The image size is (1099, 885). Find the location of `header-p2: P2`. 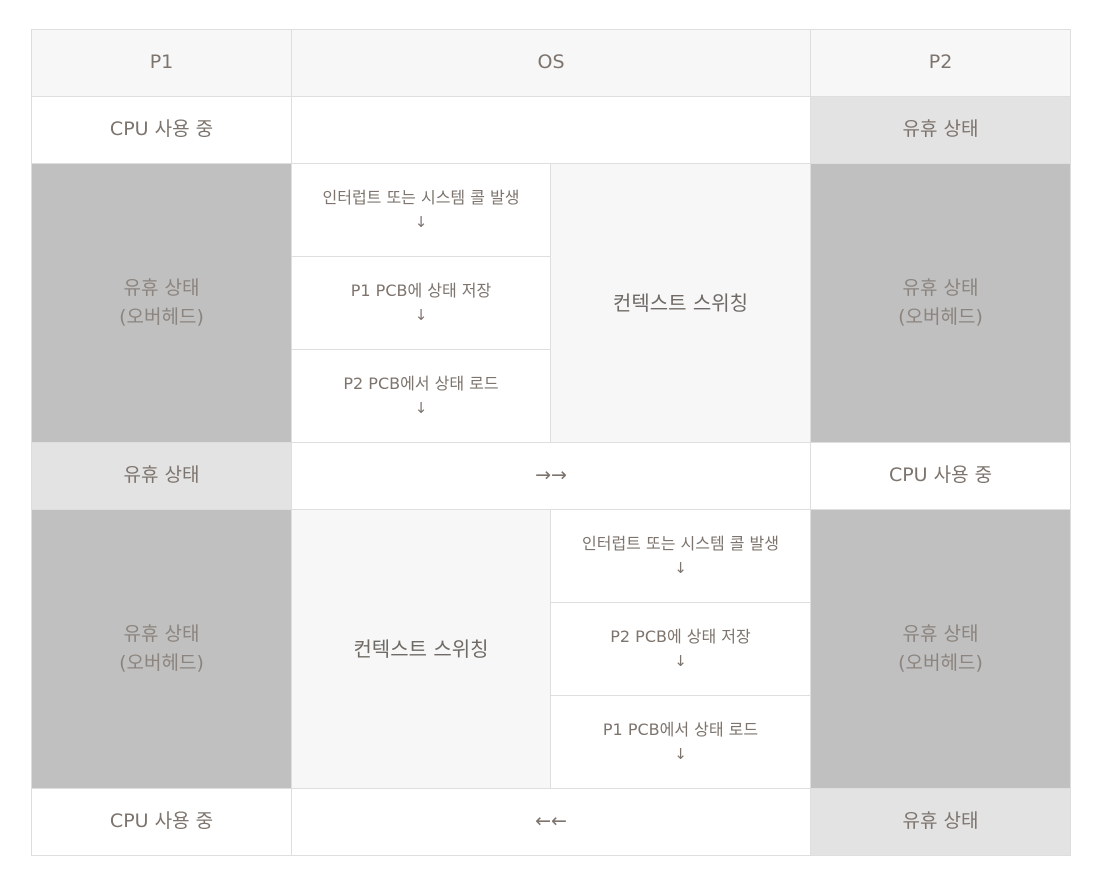

header-p2: P2 is located at coordinates (941, 63).